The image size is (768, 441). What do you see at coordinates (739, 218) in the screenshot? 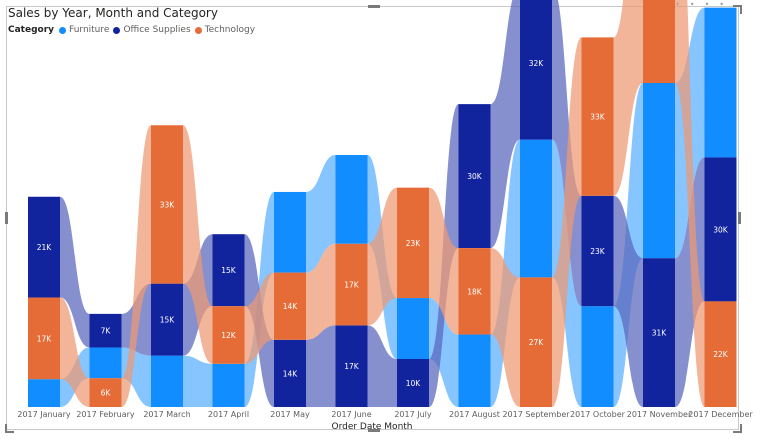
I see `resize-handle-right` at bounding box center [739, 218].